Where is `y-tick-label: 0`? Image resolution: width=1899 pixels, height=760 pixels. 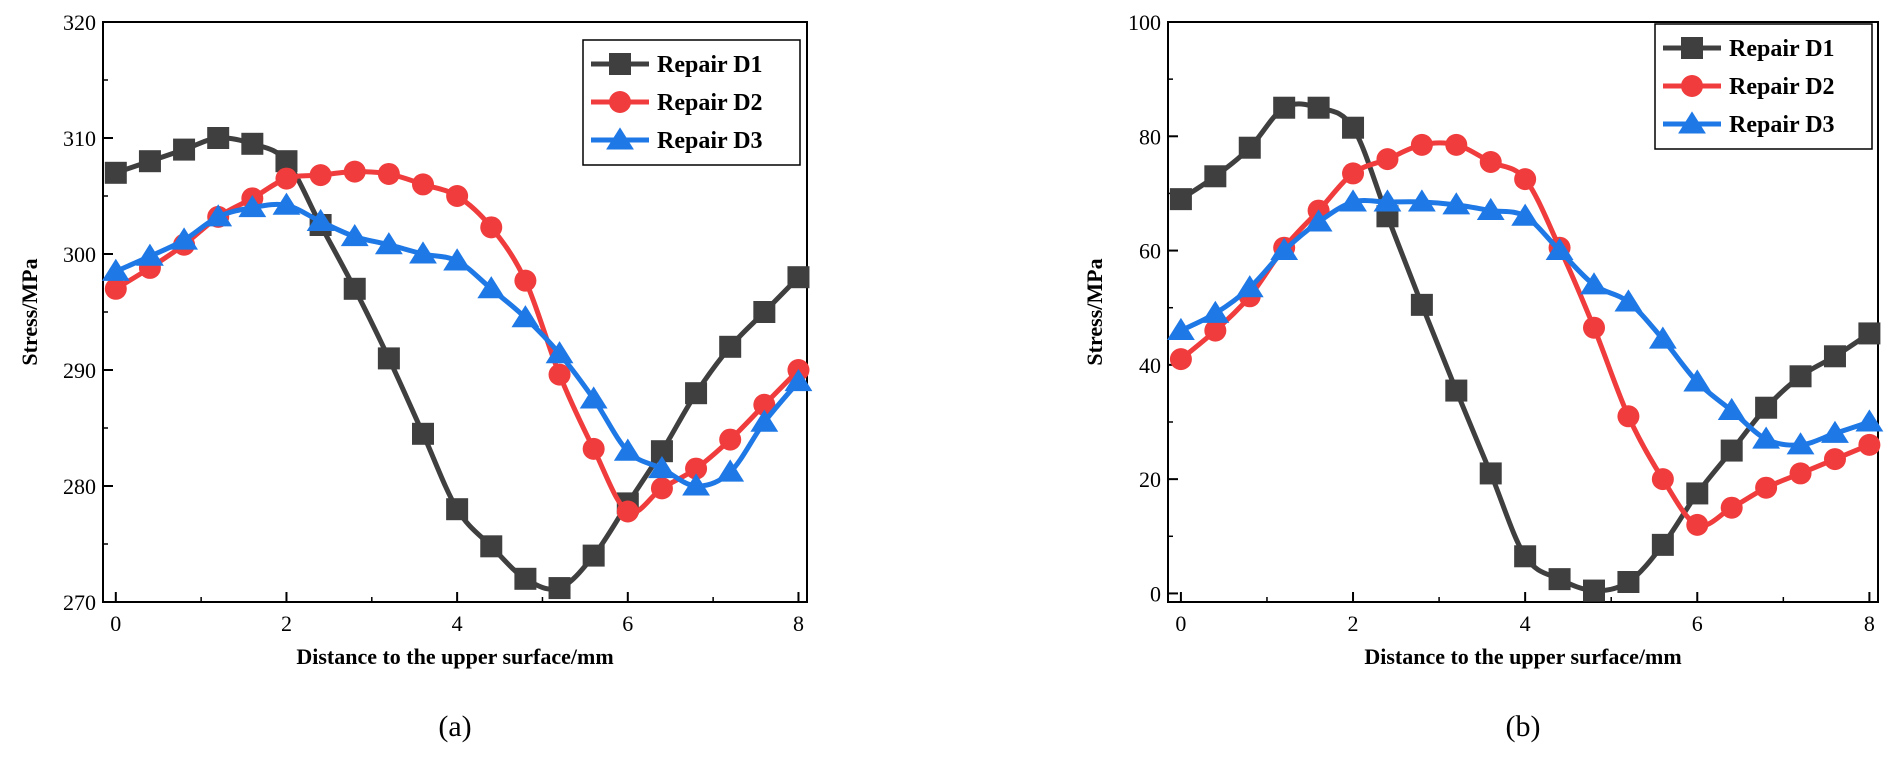
y-tick-label: 0 is located at coordinates (1155, 593).